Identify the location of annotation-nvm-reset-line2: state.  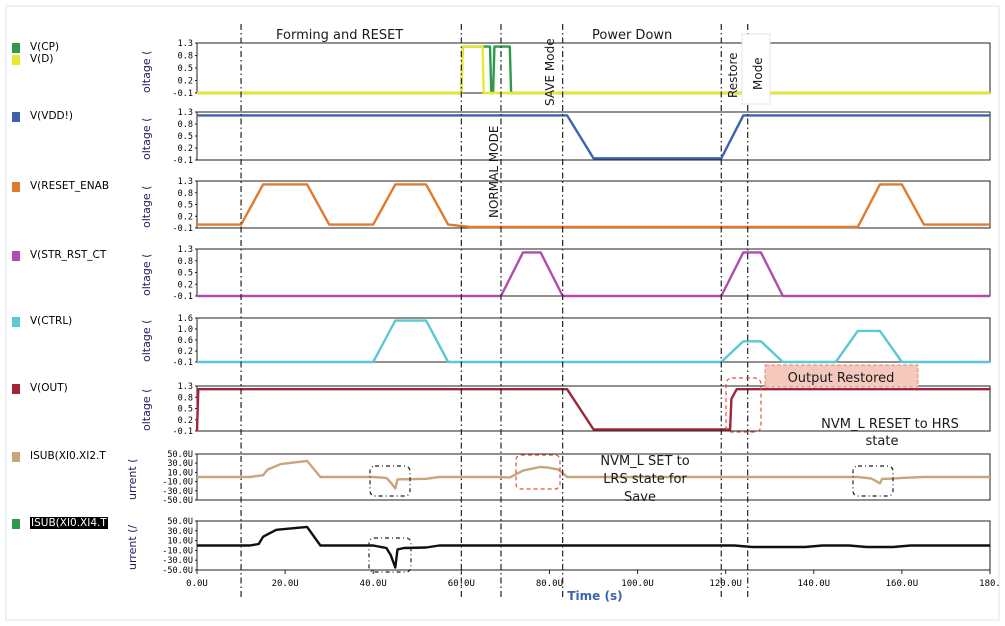
(882, 441).